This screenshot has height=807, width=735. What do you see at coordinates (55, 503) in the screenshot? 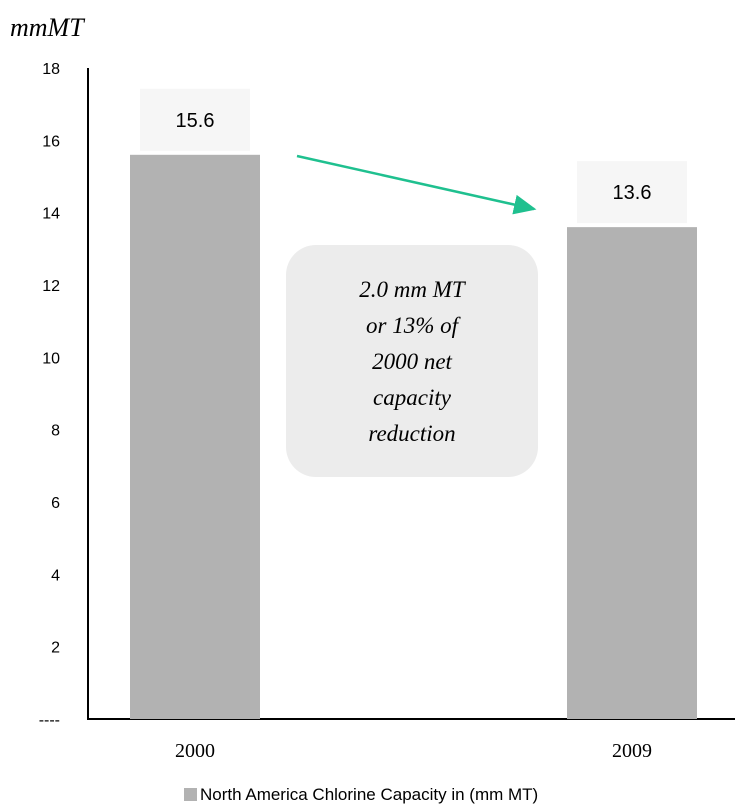
I see `y-tick-label: 6` at bounding box center [55, 503].